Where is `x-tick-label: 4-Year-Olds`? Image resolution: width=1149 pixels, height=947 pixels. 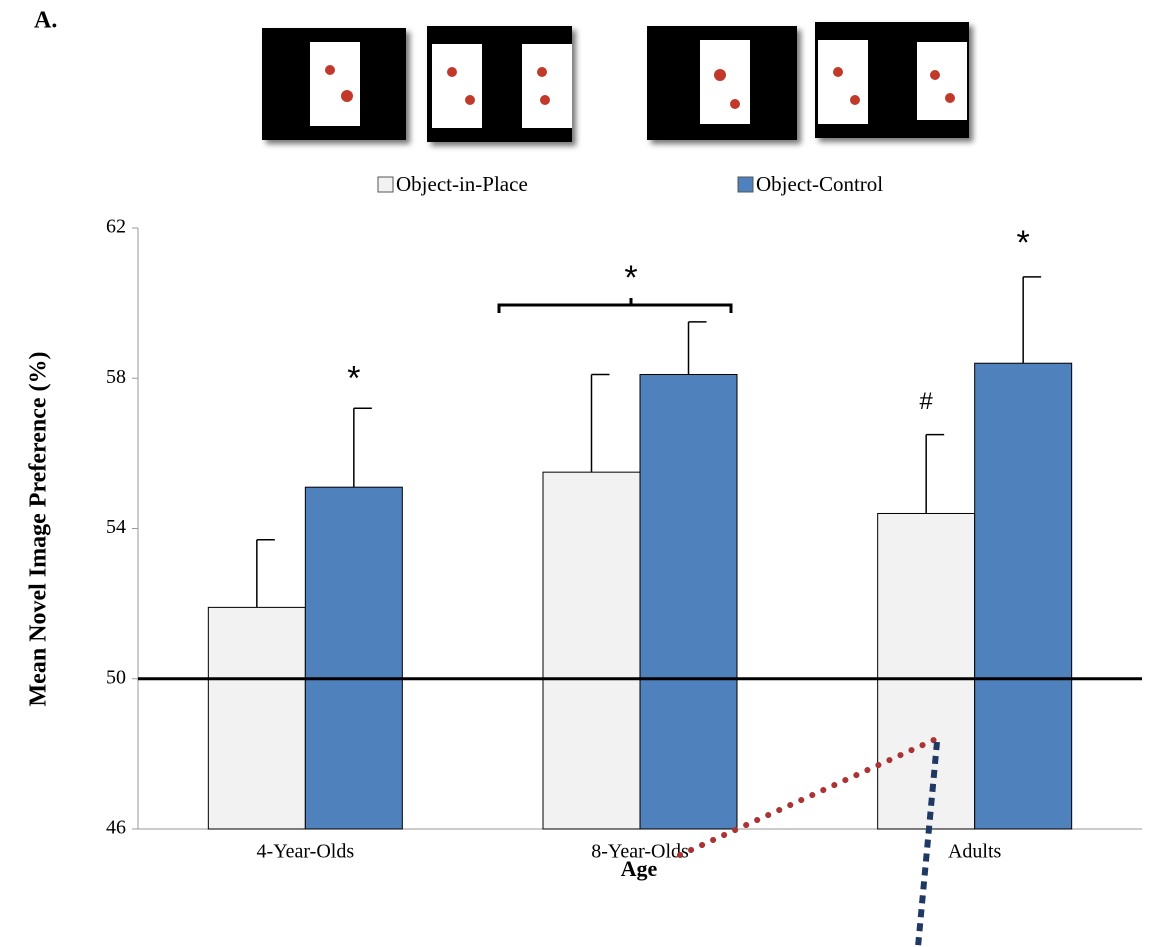
x-tick-label: 4-Year-Olds is located at coordinates (306, 852).